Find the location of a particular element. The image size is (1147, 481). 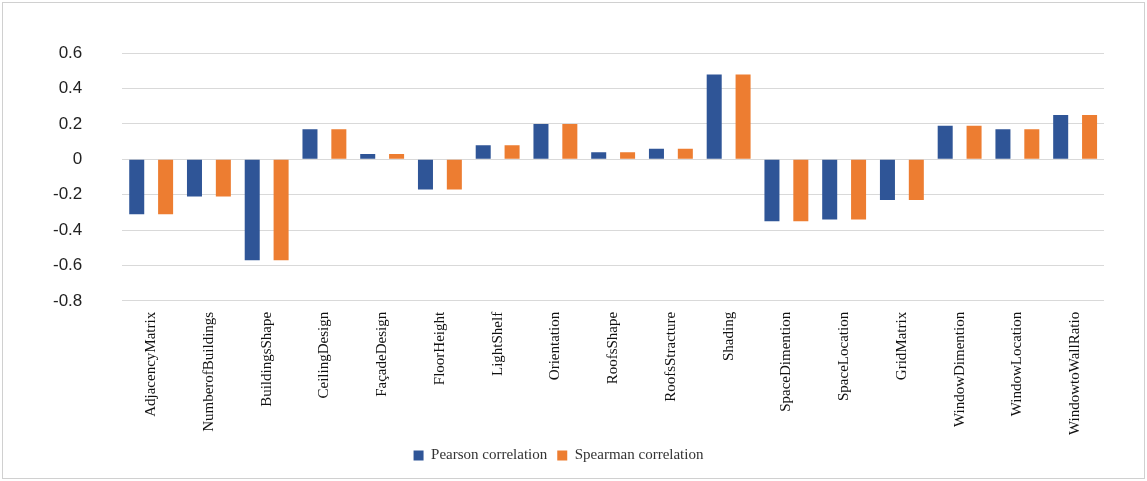

y-tick-label: -0.6 is located at coordinates (68, 265).